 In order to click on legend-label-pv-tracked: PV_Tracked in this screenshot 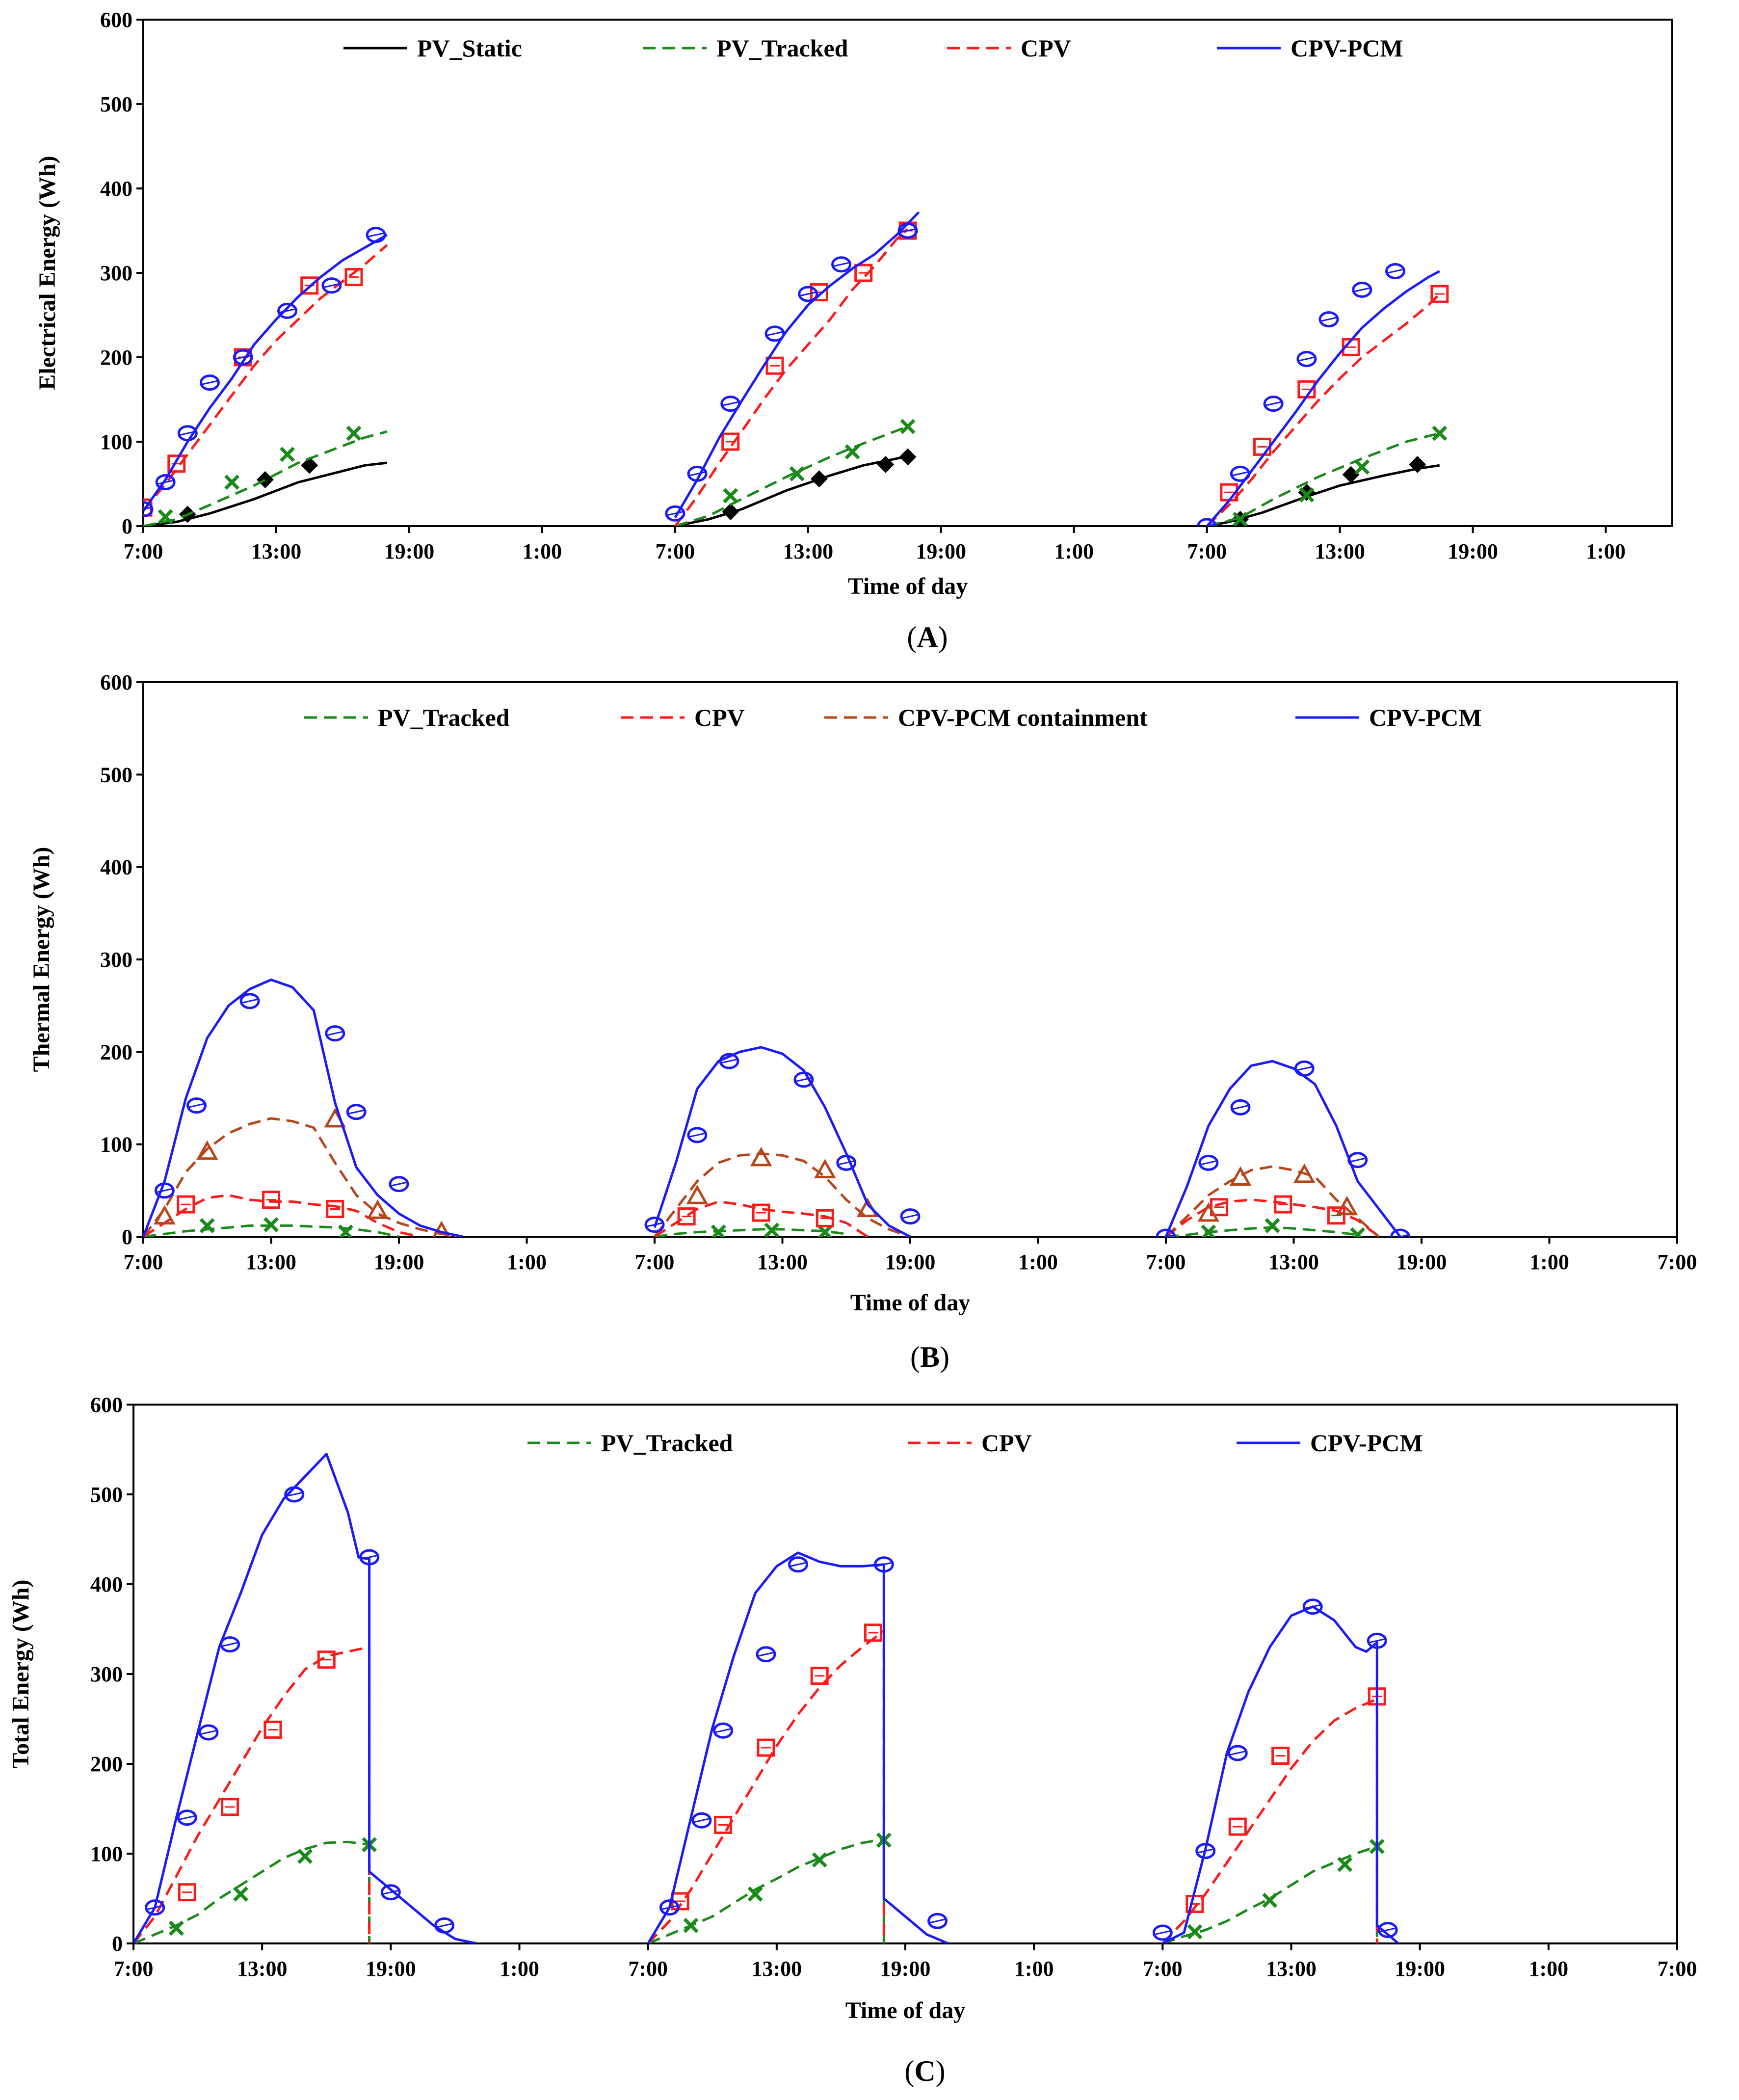, I will do `click(782, 48)`.